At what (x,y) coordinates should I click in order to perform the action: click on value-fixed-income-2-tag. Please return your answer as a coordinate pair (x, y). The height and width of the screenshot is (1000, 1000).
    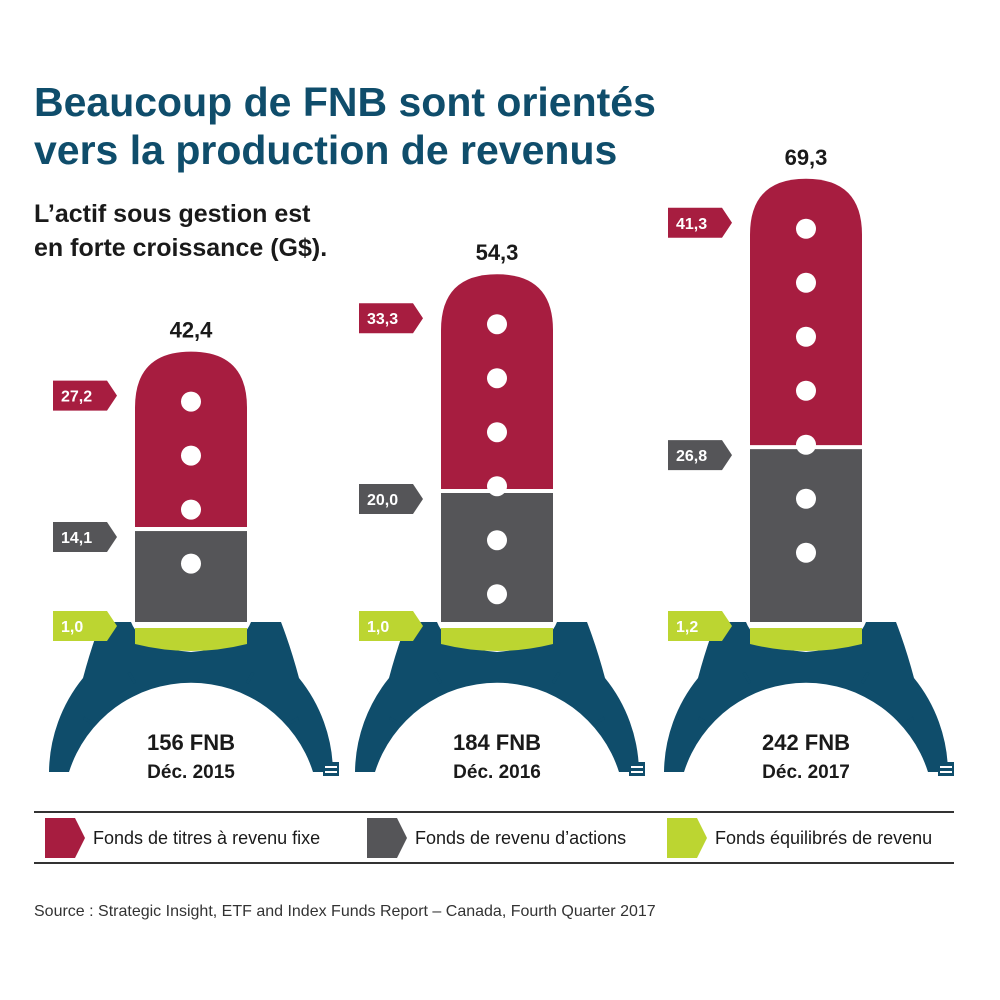
    Looking at the image, I should click on (391, 318).